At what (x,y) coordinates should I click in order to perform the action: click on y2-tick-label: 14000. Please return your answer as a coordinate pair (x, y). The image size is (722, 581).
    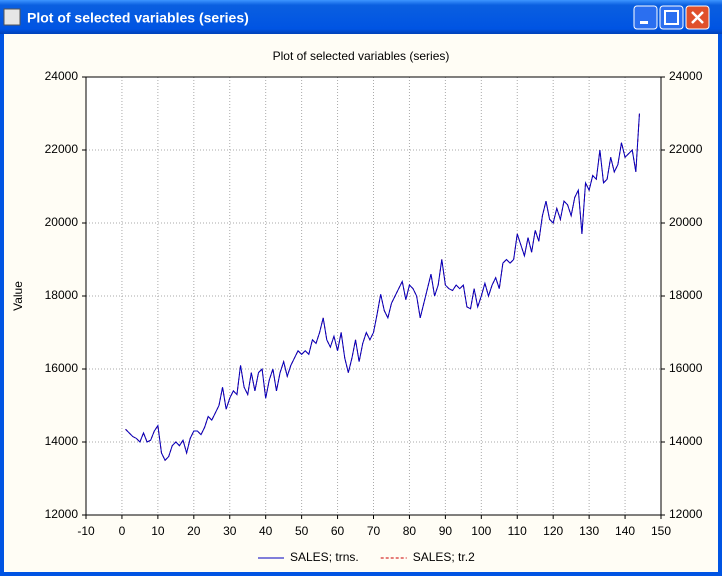
    Looking at the image, I should click on (686, 441).